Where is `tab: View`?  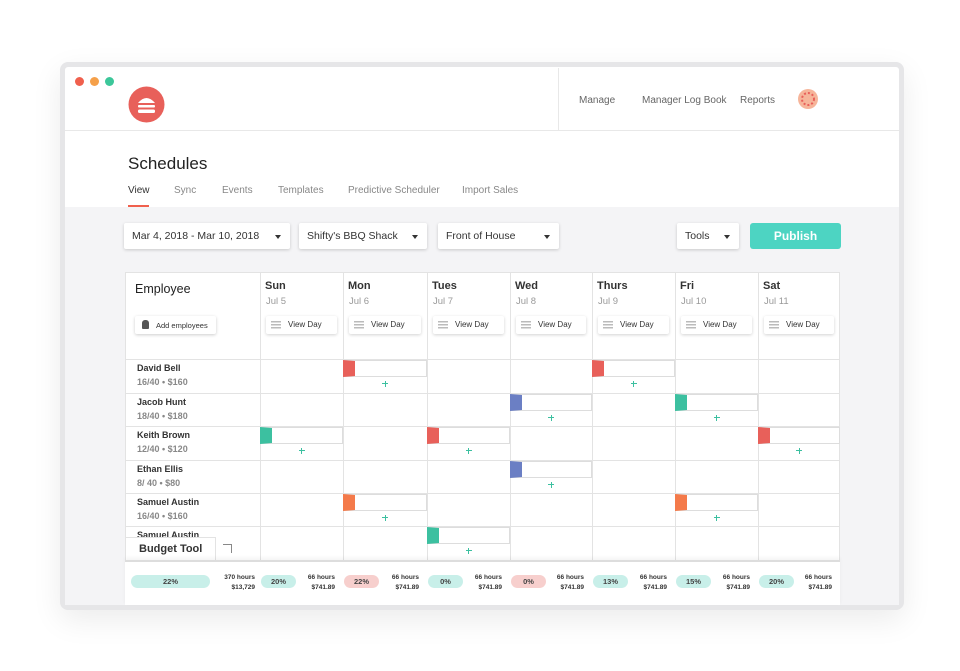 tab: View is located at coordinates (139, 190).